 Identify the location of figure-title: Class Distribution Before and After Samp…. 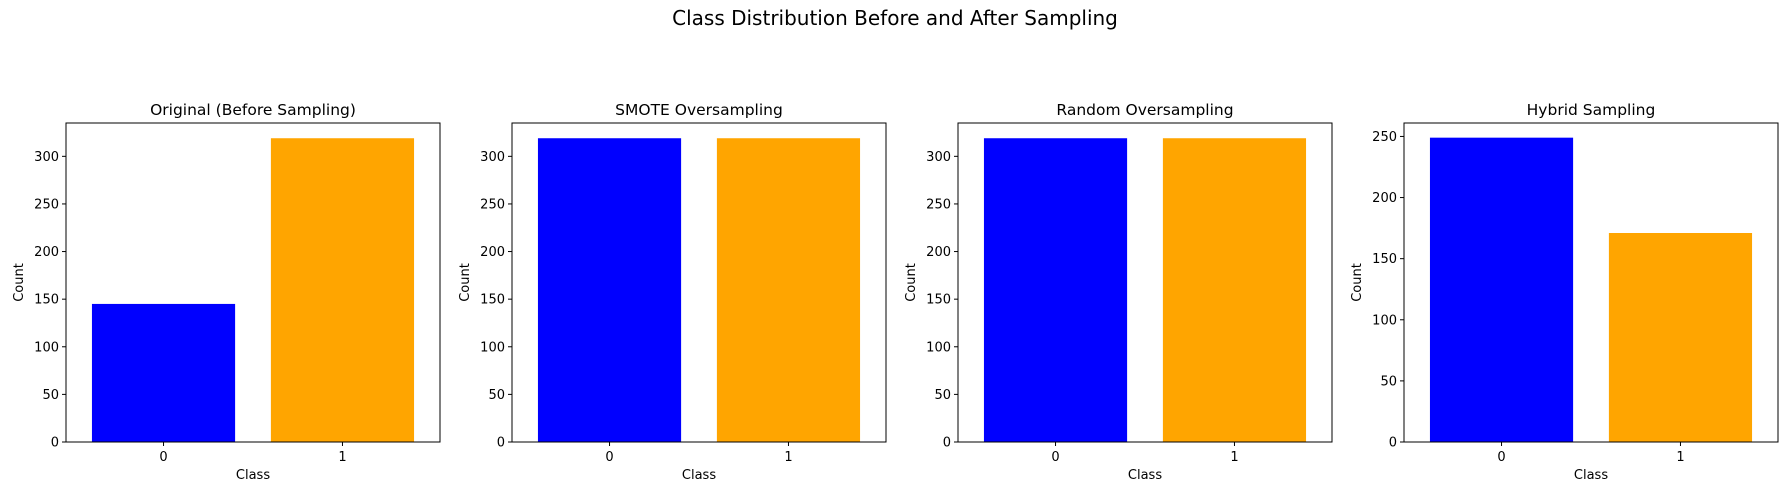
(895, 18).